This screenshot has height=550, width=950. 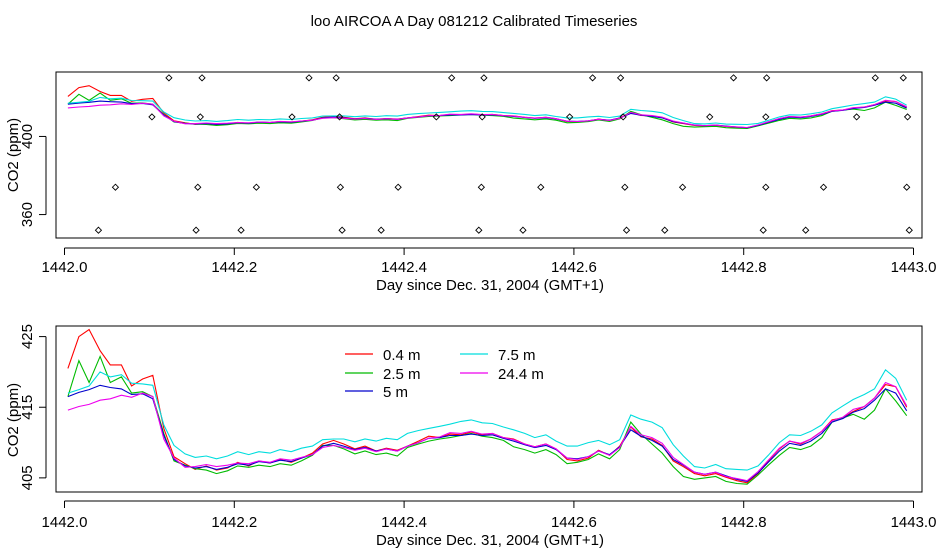 I want to click on y-tick-label: 400, so click(x=27, y=136).